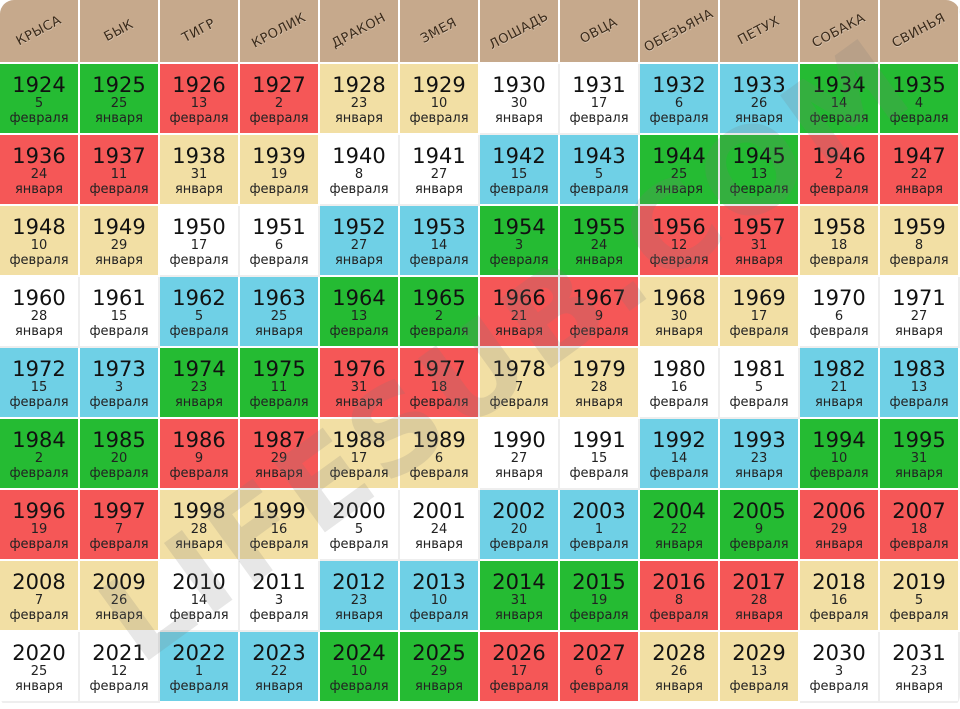 The width and height of the screenshot is (960, 709). Describe the element at coordinates (519, 440) in the screenshot. I see `year-value: 1990` at that location.